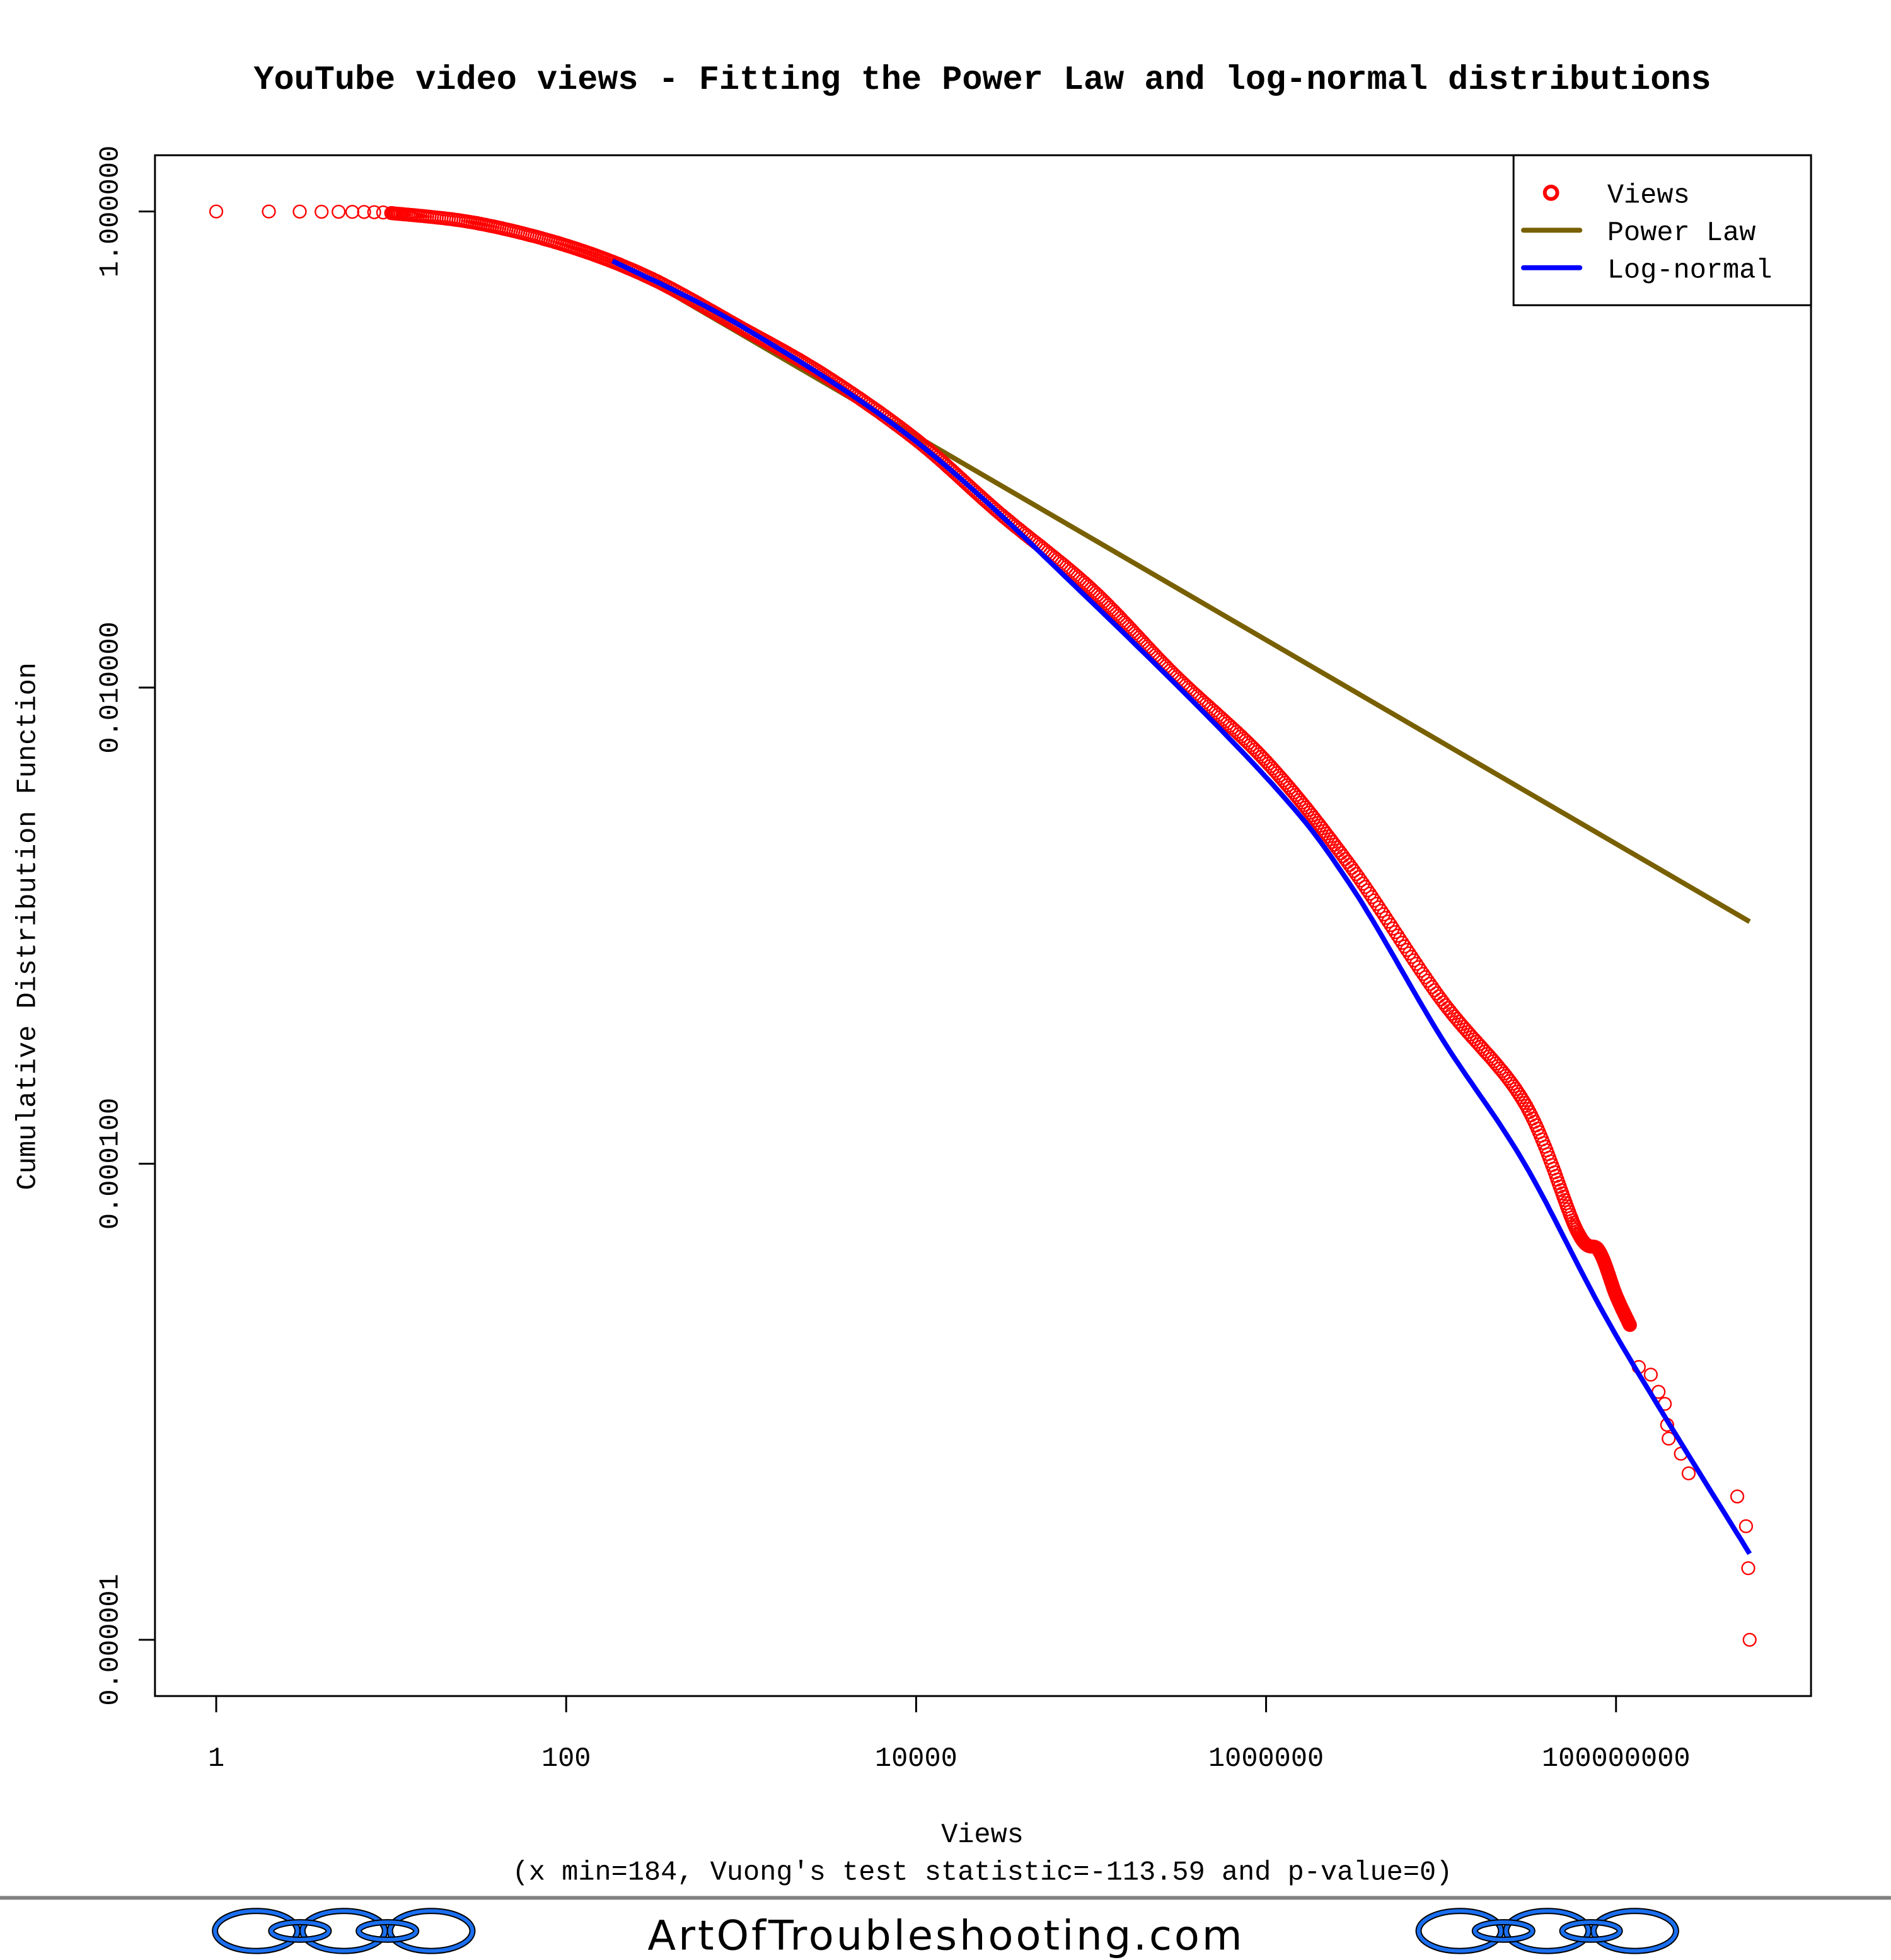 The height and width of the screenshot is (1960, 1891). Describe the element at coordinates (28, 926) in the screenshot. I see `y-axis-label: Cumulative Distribution Function` at that location.